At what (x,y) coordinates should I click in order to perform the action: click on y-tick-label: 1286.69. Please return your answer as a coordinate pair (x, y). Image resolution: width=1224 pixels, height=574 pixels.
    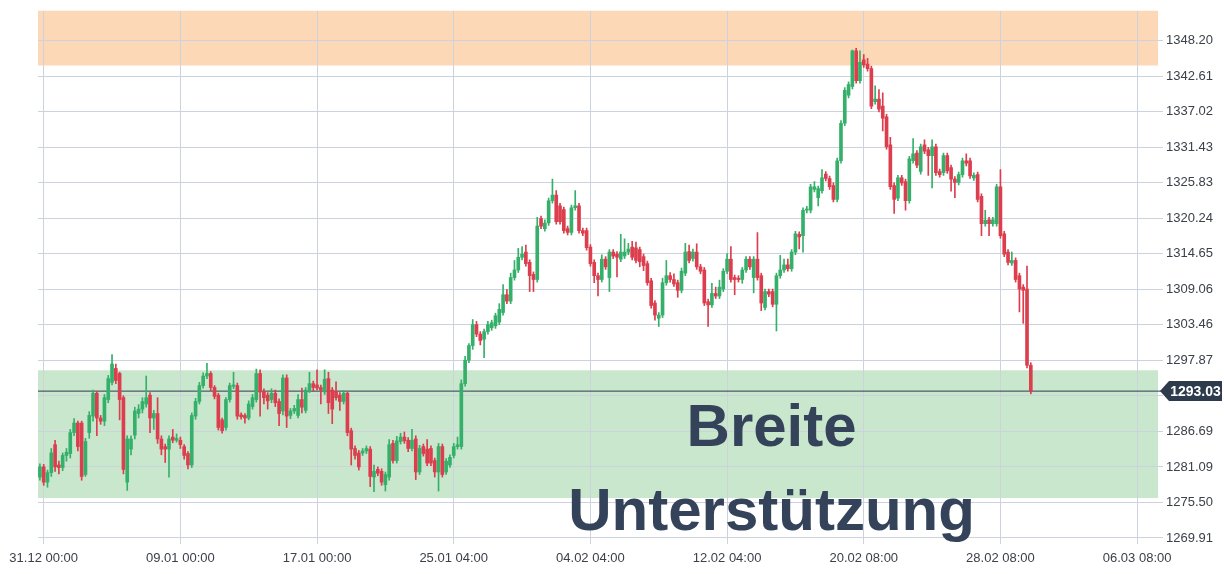
    Looking at the image, I should click on (1189, 430).